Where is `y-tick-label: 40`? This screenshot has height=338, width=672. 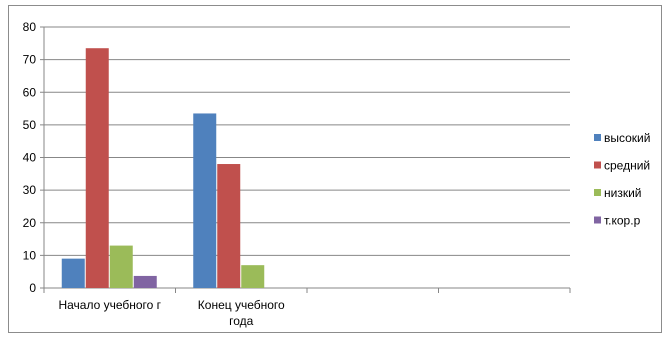
y-tick-label: 40 is located at coordinates (30, 158).